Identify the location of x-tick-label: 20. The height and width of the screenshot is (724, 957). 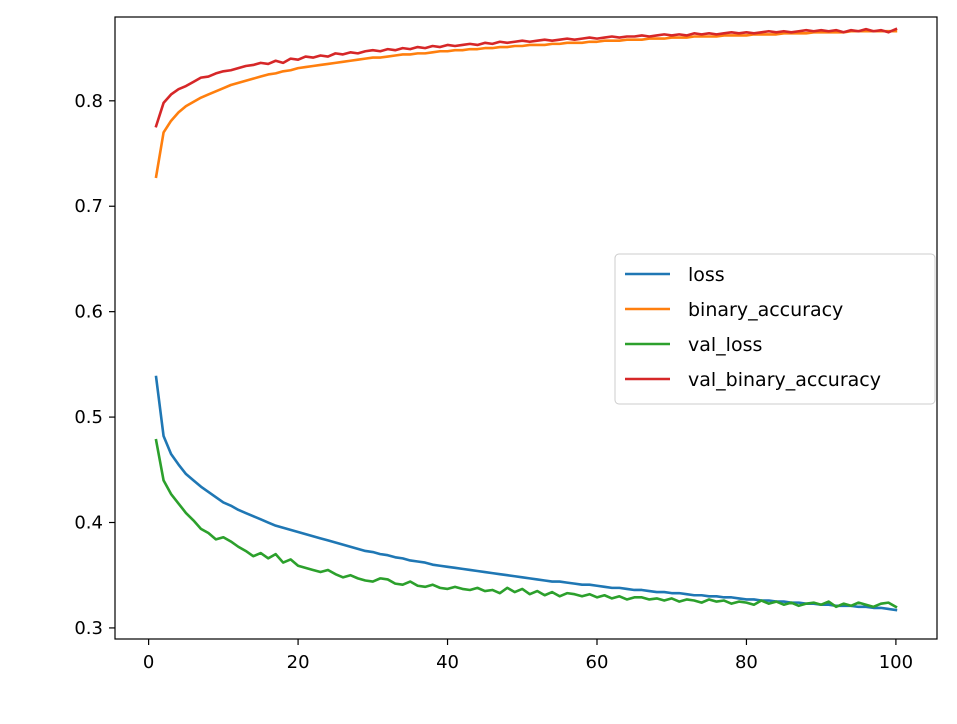
(298, 662).